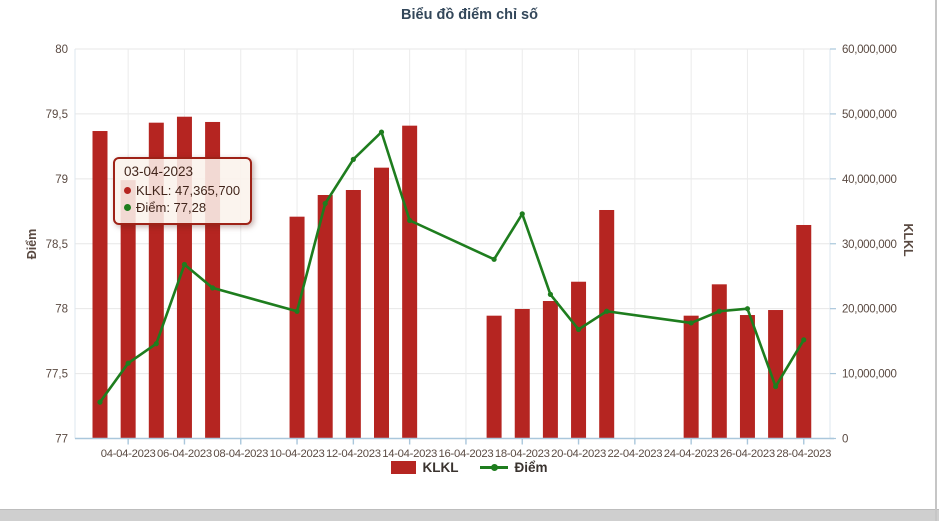 This screenshot has width=939, height=521. What do you see at coordinates (522, 214) in the screenshot?
I see `line-point-18-04-2023` at bounding box center [522, 214].